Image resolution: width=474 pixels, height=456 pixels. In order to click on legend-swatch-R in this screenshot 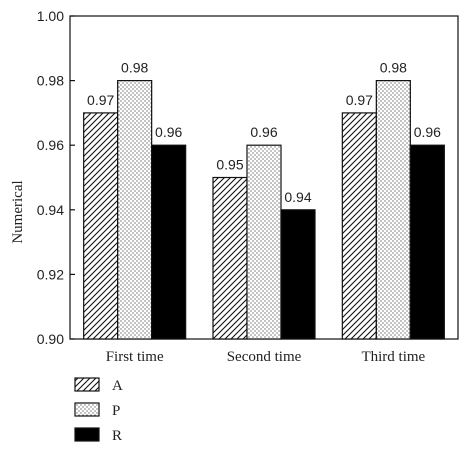, I will do `click(87, 434)`.